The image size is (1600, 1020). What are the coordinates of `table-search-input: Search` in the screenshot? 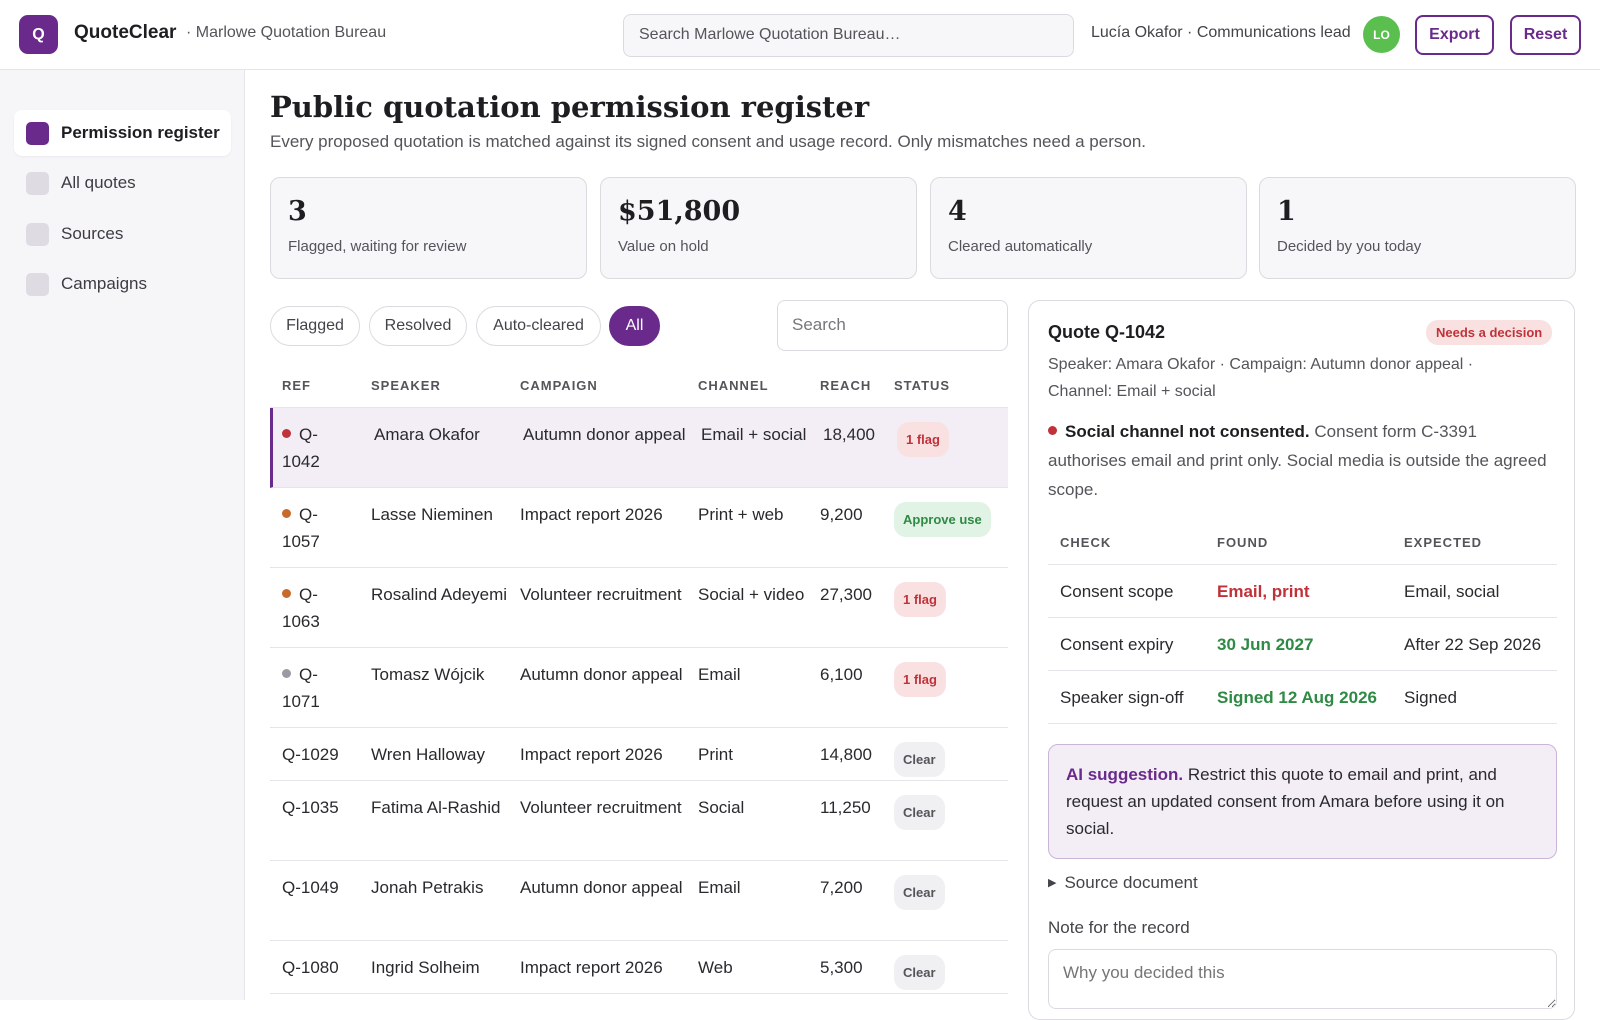 It's located at (892, 325).